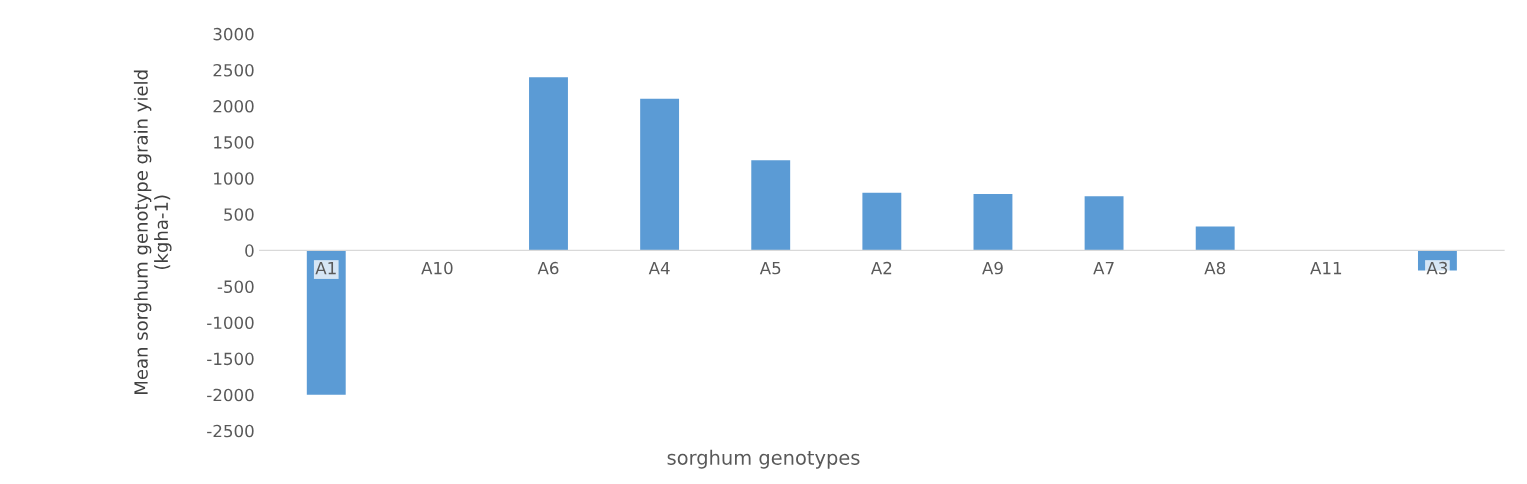 The height and width of the screenshot is (484, 1527). I want to click on y-axis-title: Mean sorghum genotype grain yield (kgha-1), so click(152, 232).